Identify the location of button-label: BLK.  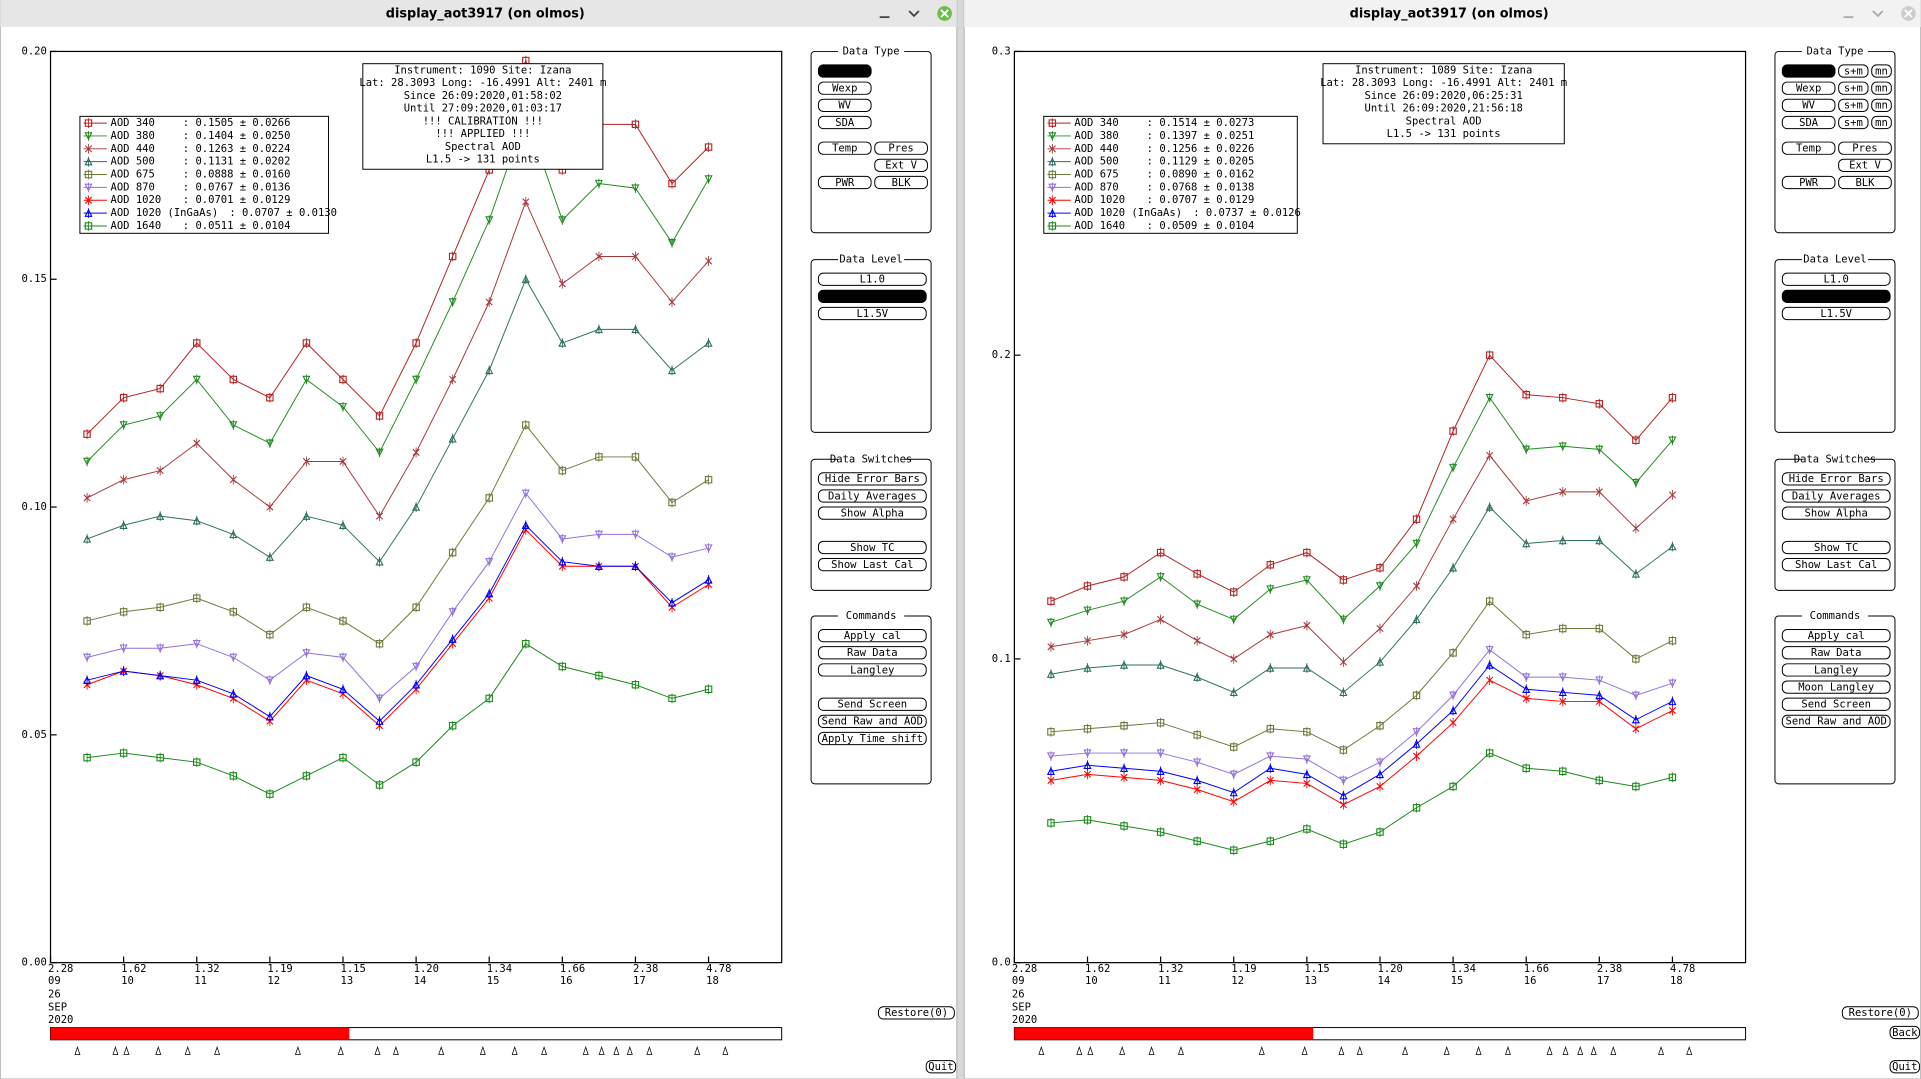
(902, 183).